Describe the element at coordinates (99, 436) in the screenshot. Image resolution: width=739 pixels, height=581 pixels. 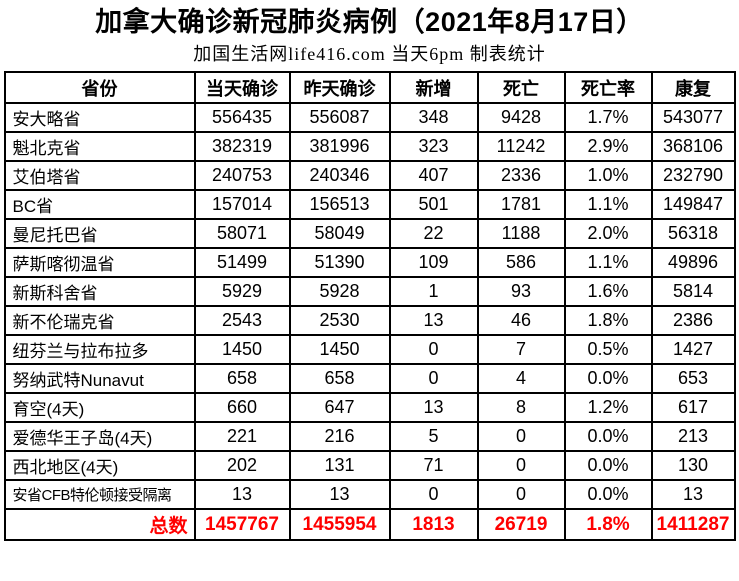
I see `province-name-cell: 爱德华王子岛(4天)` at that location.